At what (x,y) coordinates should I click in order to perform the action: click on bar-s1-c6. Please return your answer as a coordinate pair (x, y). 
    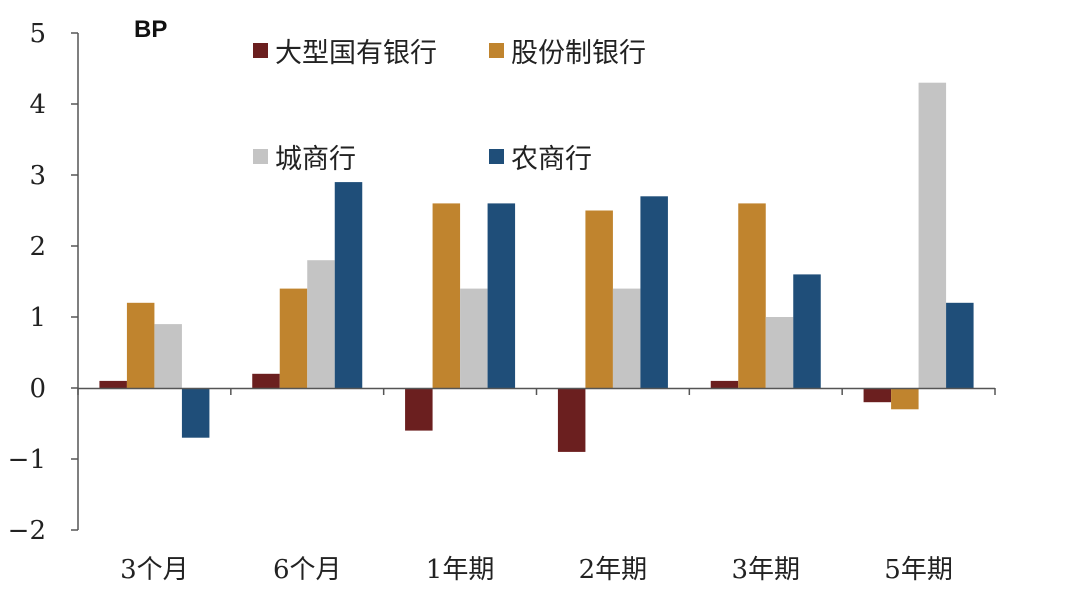
    Looking at the image, I should click on (877, 395).